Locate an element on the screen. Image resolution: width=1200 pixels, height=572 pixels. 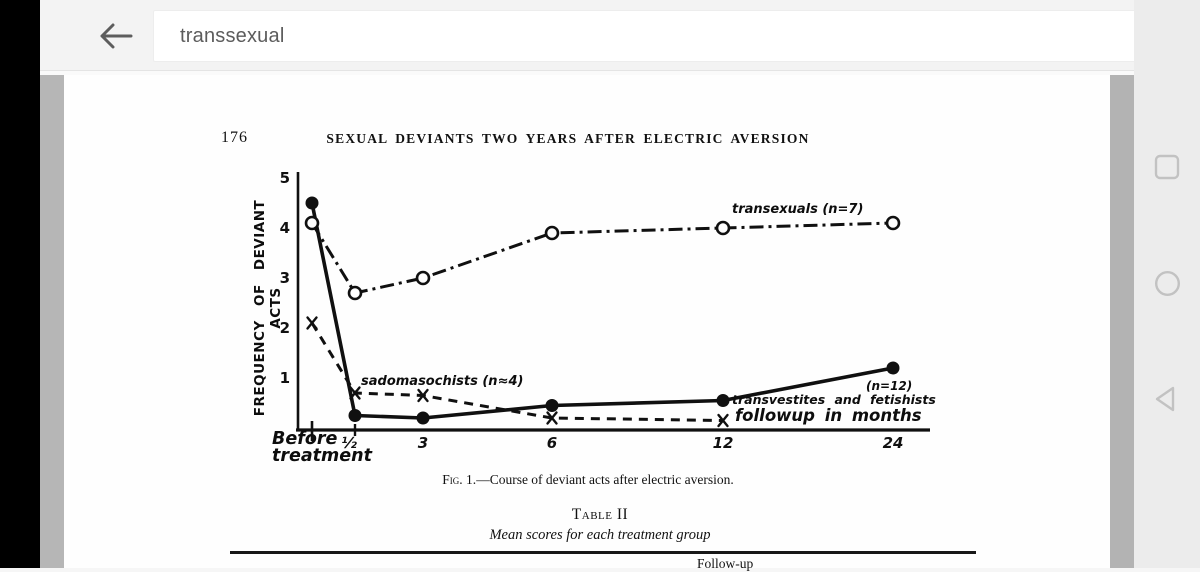
back-nav-button is located at coordinates (1167, 399).